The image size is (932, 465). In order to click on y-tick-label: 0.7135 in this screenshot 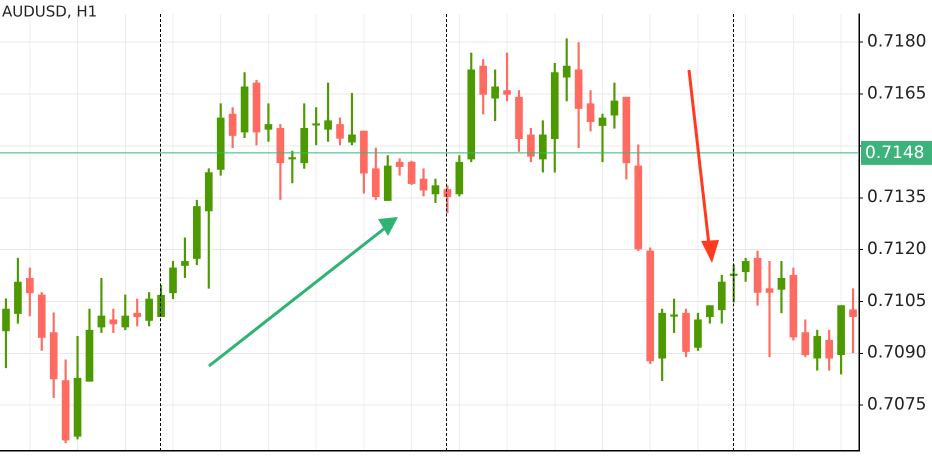, I will do `click(896, 197)`.